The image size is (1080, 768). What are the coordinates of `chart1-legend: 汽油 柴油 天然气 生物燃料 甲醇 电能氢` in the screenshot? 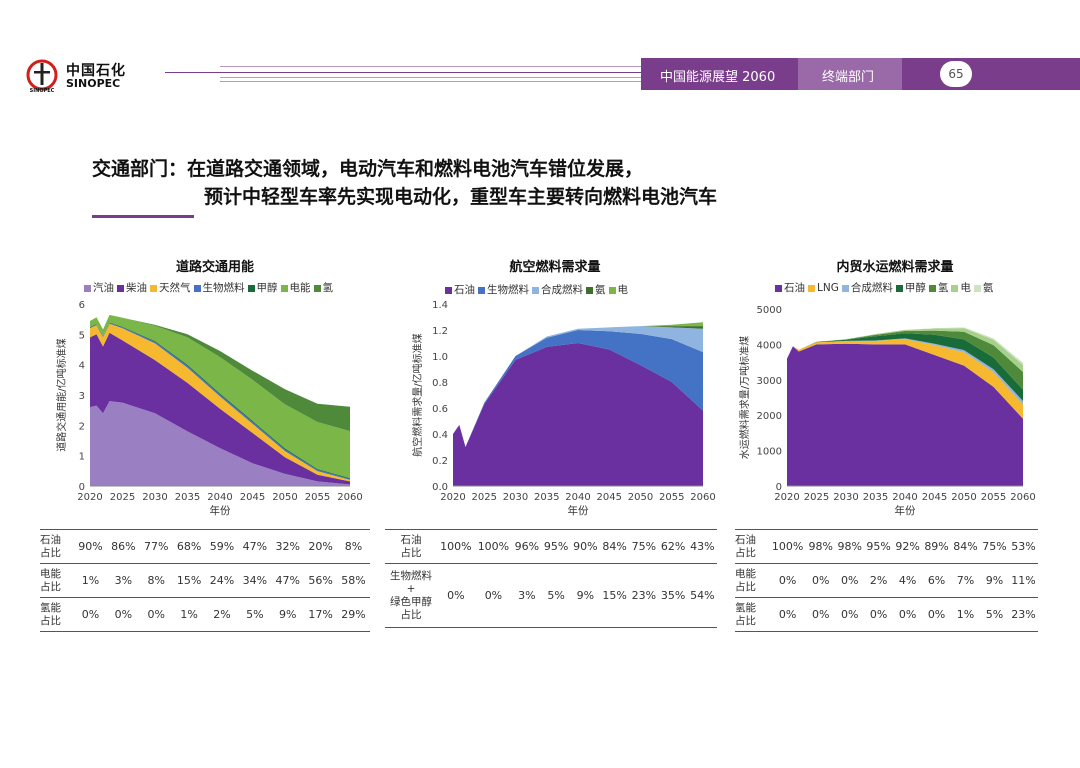 It's located at (210, 287).